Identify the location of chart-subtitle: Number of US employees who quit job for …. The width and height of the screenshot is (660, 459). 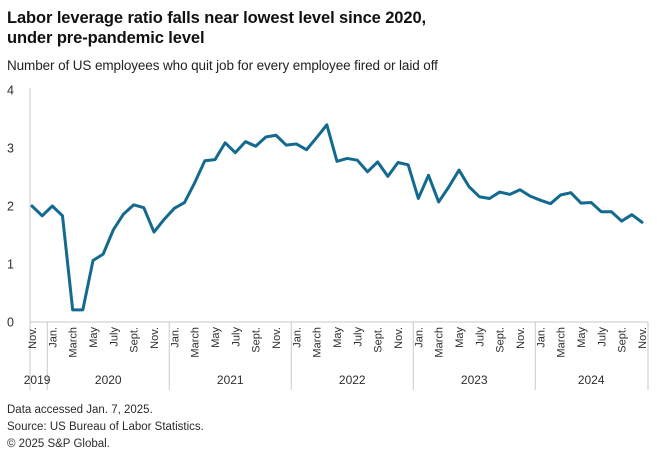
(222, 65).